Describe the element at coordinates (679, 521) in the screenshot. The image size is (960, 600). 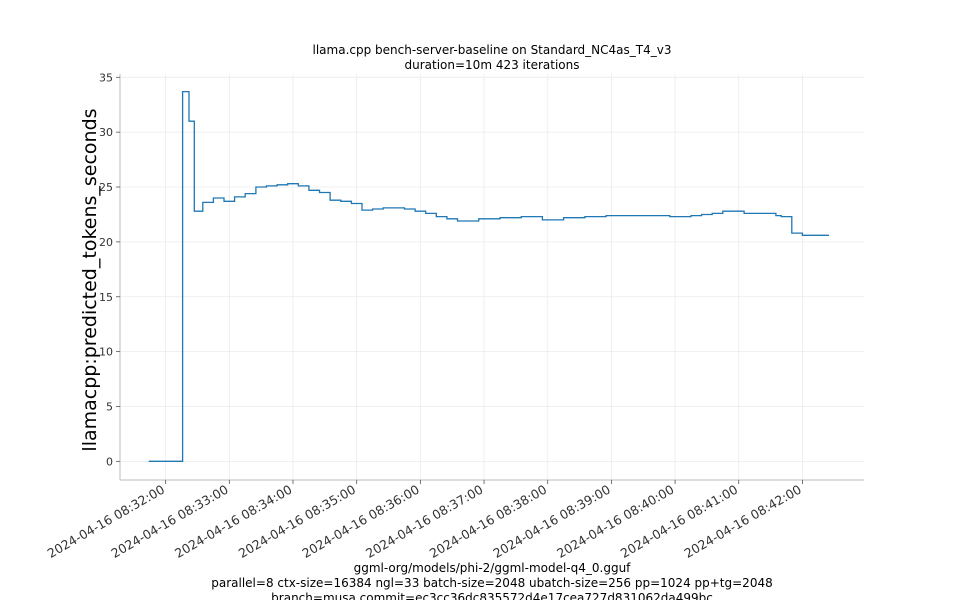
I see `x-tick-label: 2024-04-16 08:41:00` at that location.